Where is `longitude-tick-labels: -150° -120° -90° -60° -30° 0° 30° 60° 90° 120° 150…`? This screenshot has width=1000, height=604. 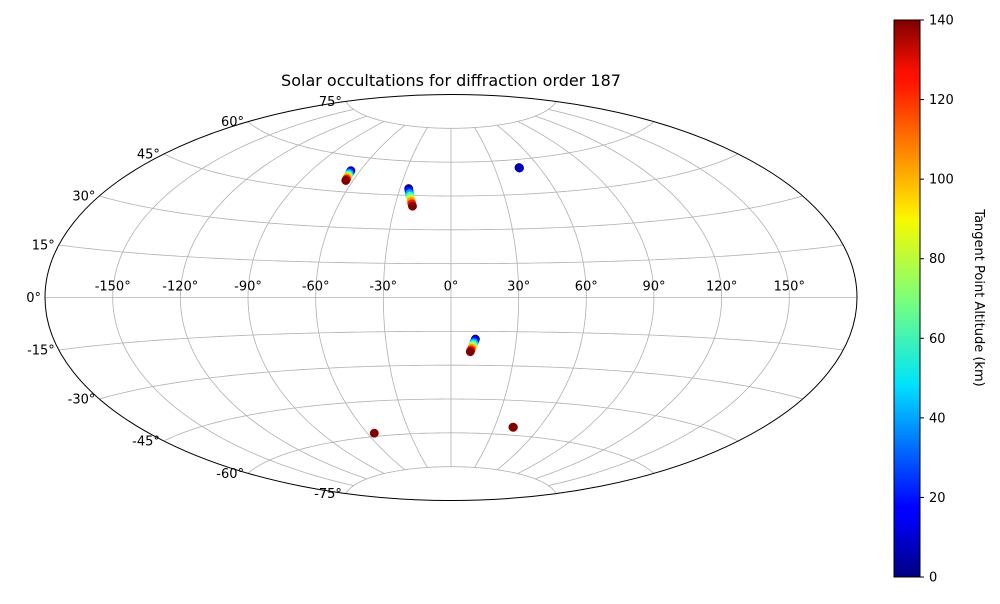
longitude-tick-labels: -150° -120° -90° -60° -30° 0° 30° 60° 90° 120° 150… is located at coordinates (450, 287).